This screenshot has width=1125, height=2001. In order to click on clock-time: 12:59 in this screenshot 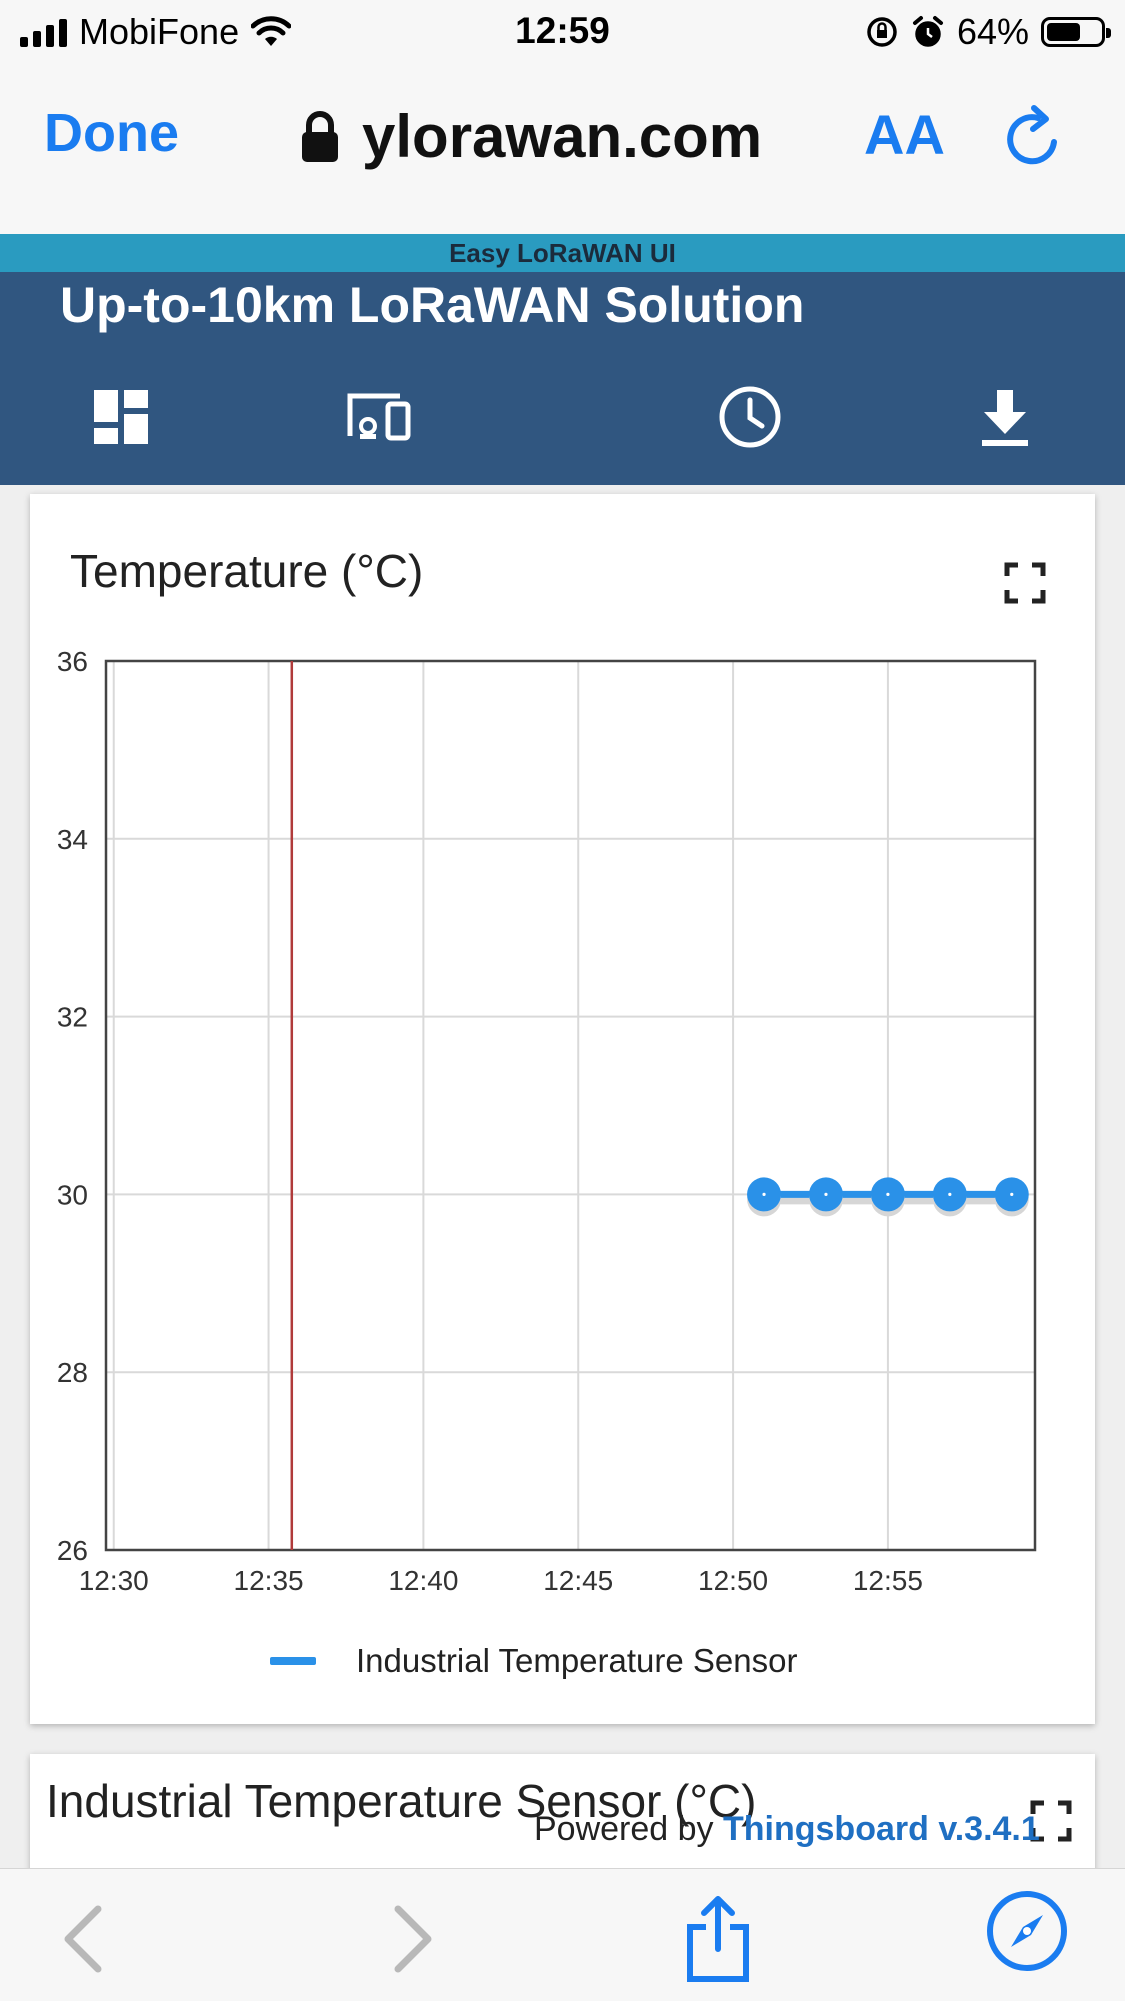, I will do `click(562, 30)`.